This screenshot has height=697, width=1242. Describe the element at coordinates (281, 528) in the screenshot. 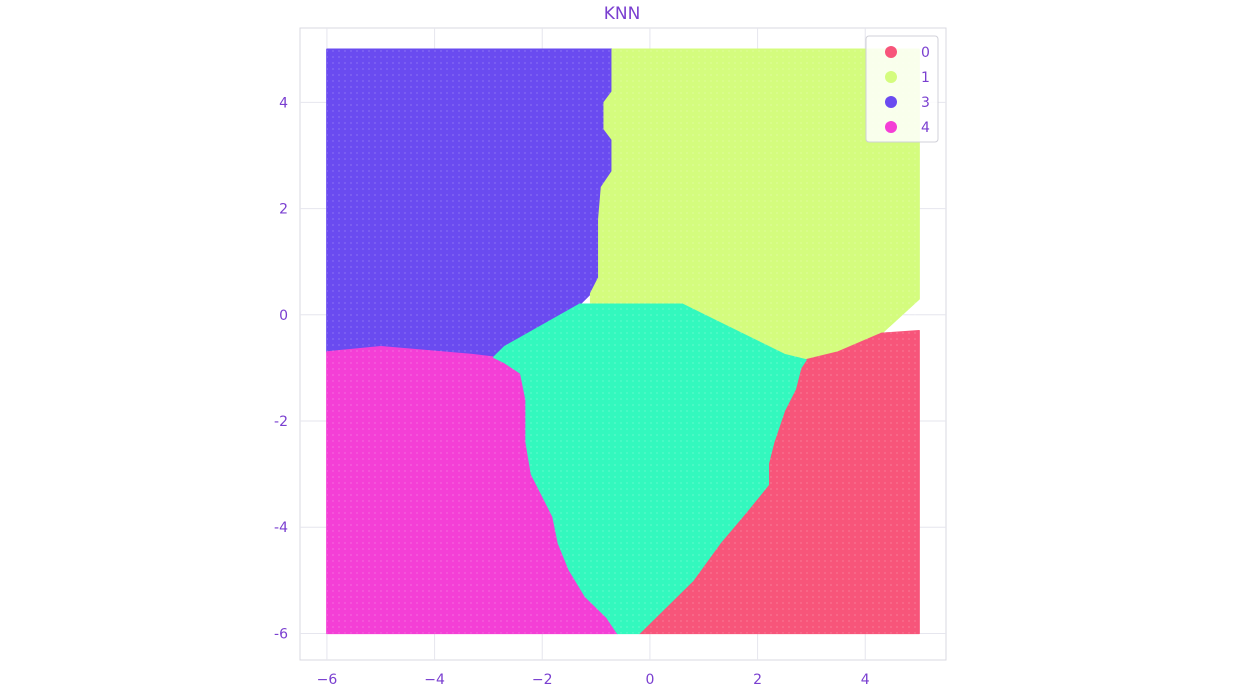

I see `y-tick-label: -4` at that location.